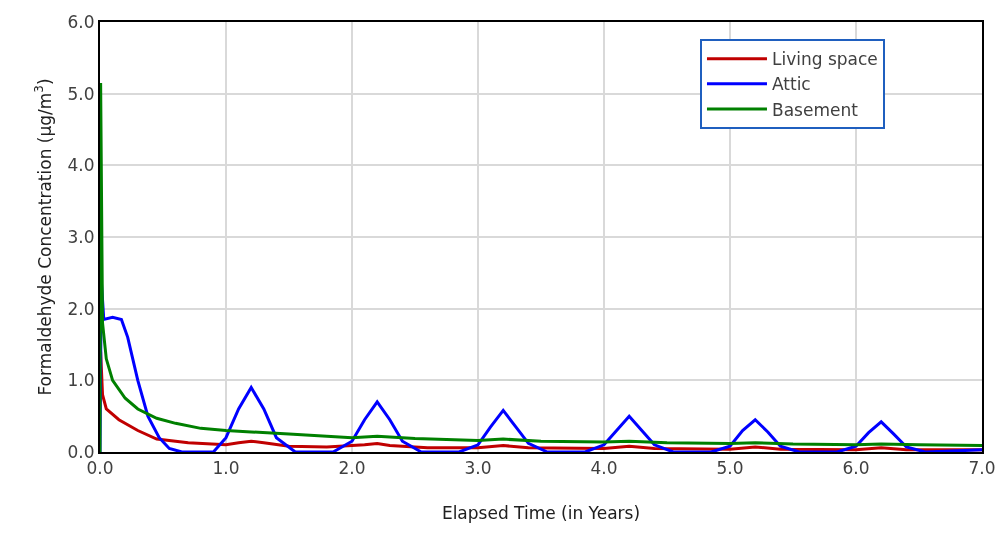 Image resolution: width=1008 pixels, height=542 pixels. I want to click on y-tick-label: 4.0, so click(81, 165).